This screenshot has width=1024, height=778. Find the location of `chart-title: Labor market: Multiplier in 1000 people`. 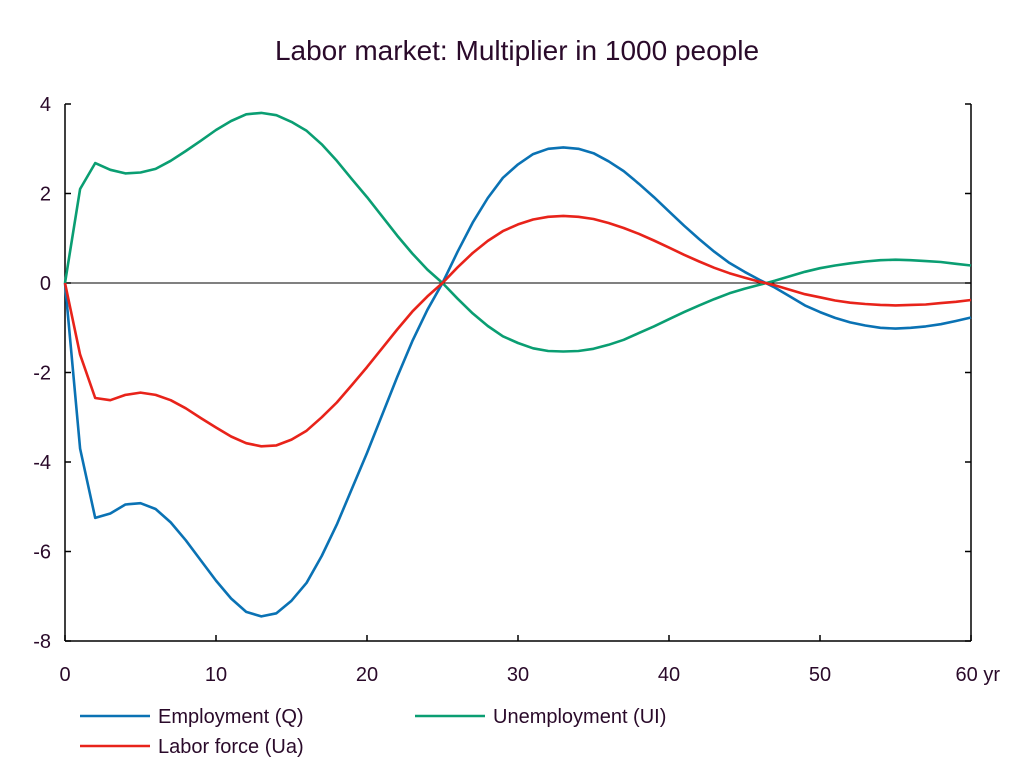

chart-title: Labor market: Multiplier in 1000 people is located at coordinates (517, 50).